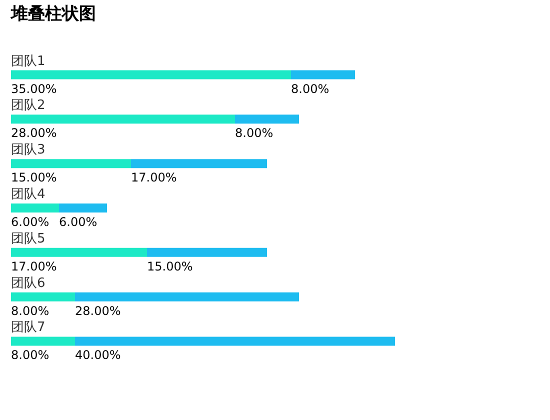  What do you see at coordinates (34, 89) in the screenshot?
I see `data-label: 35.00%` at bounding box center [34, 89].